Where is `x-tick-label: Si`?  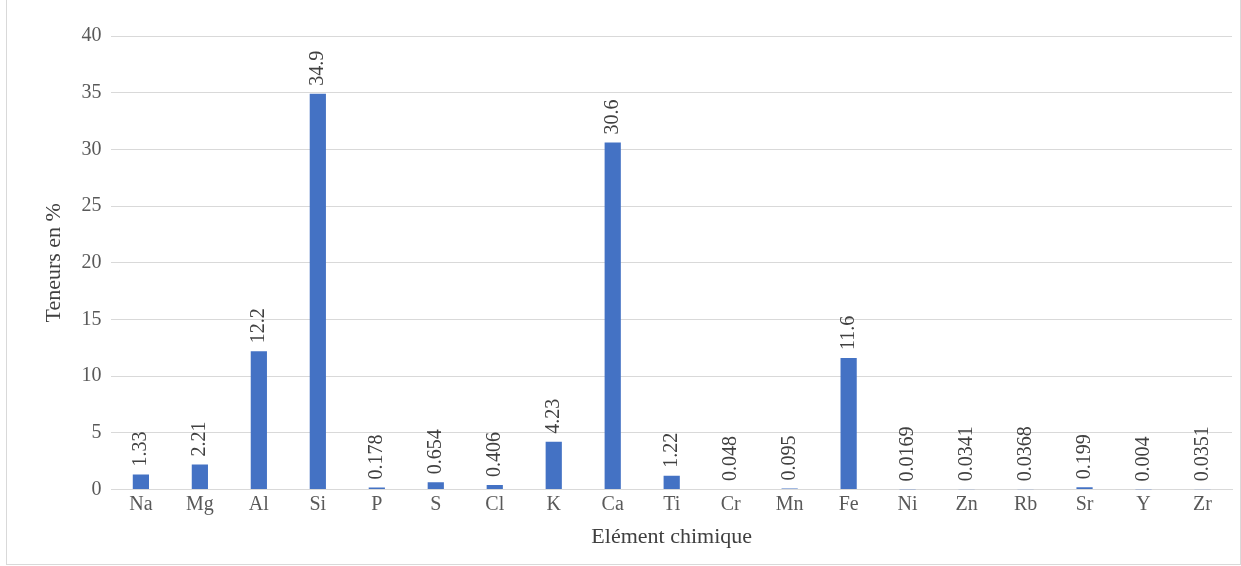
x-tick-label: Si is located at coordinates (318, 502).